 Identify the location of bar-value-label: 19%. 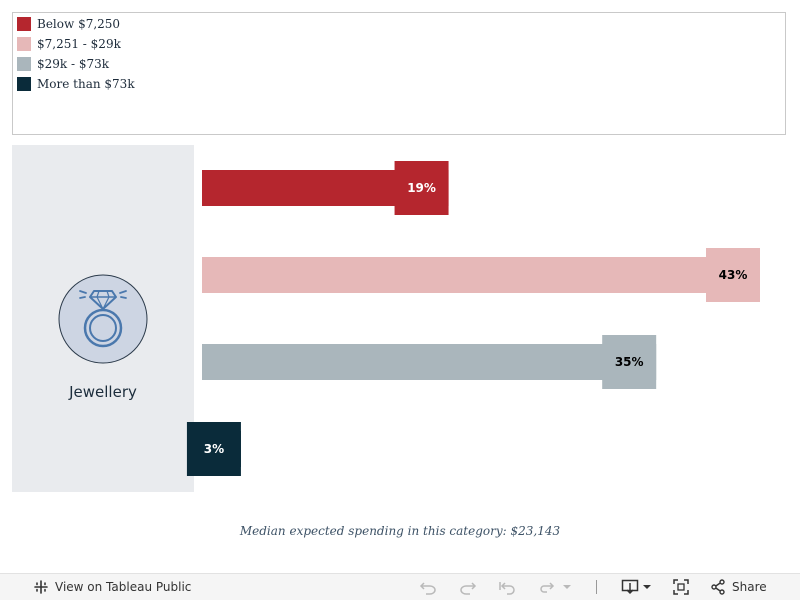
(421, 188).